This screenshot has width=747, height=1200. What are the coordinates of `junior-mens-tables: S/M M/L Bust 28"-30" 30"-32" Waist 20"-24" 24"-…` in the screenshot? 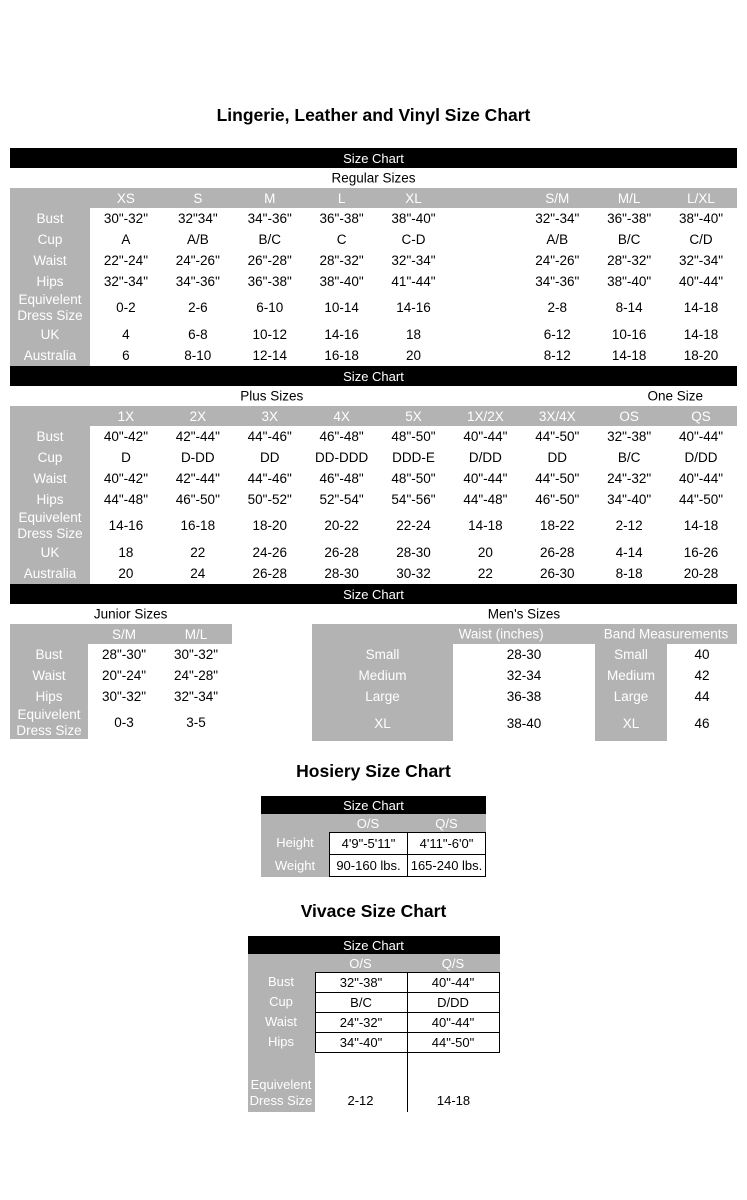 It's located at (373, 682).